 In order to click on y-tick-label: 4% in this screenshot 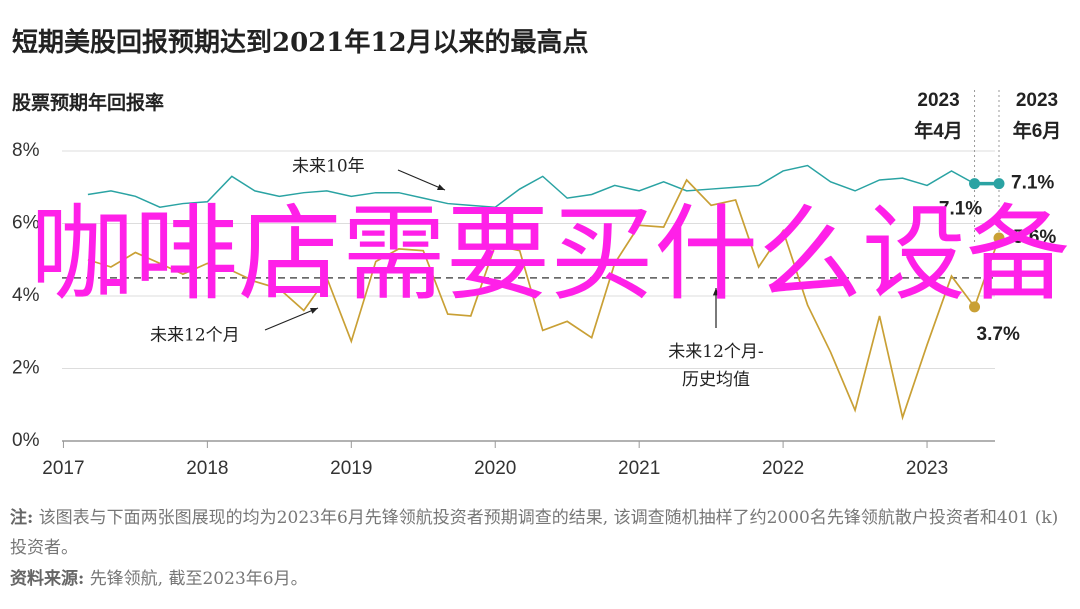, I will do `click(26, 295)`.